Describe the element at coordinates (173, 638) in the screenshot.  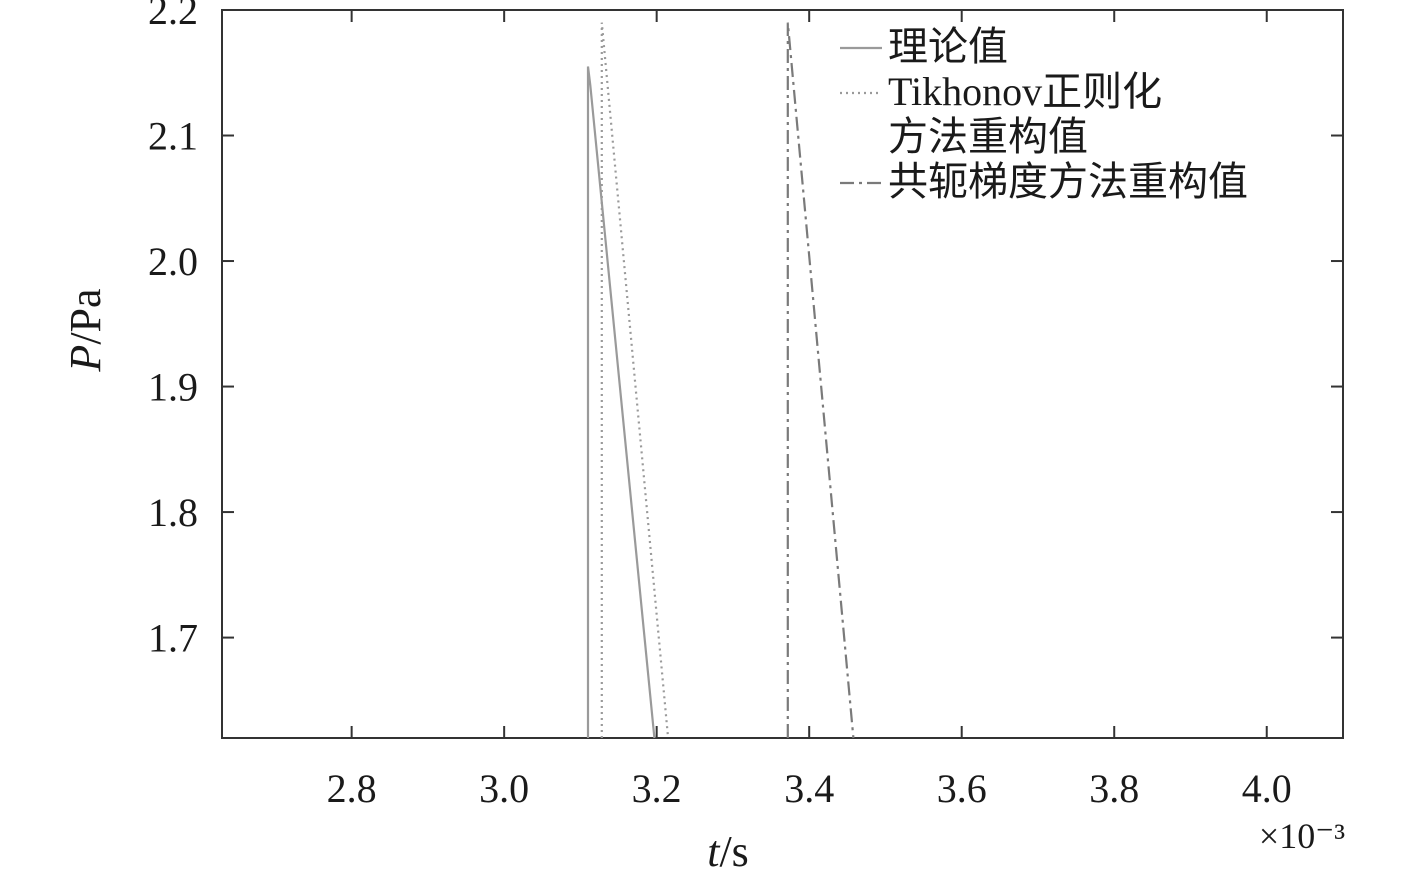
I see `y-tick-label: 1.7` at that location.